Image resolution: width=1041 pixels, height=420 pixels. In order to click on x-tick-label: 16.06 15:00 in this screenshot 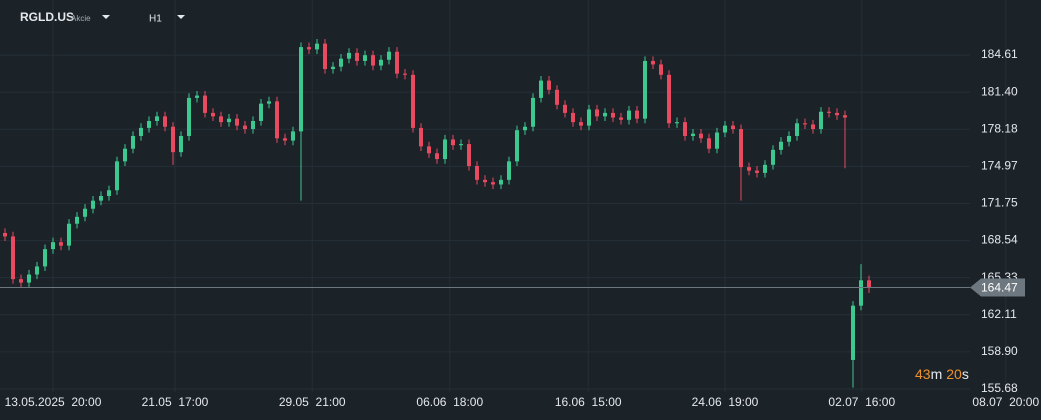, I will do `click(588, 402)`.